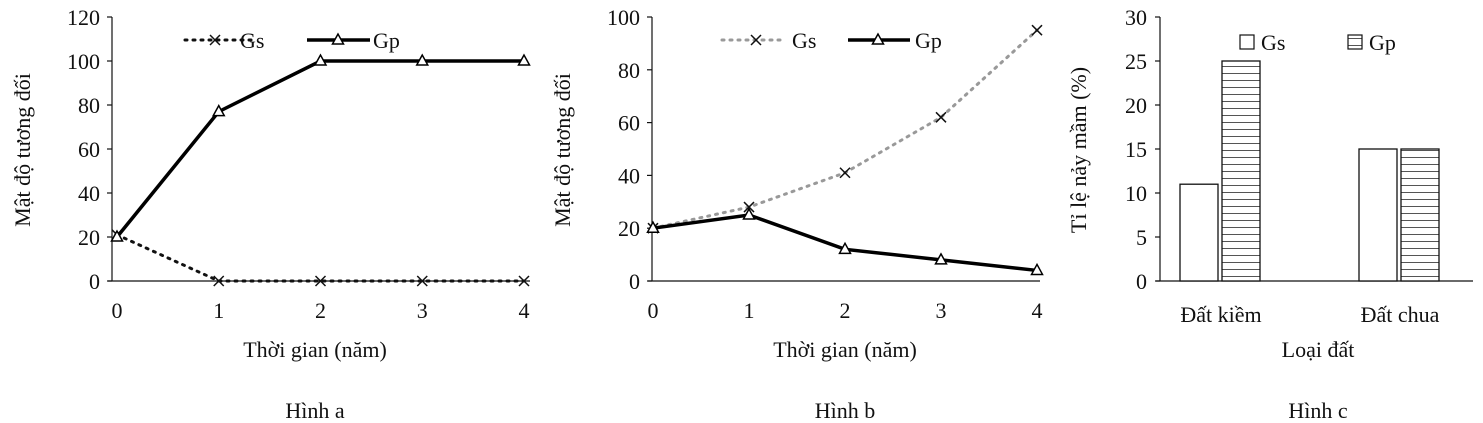 Image resolution: width=1483 pixels, height=423 pixels. I want to click on x-tick-label: Đất chua, so click(1400, 314).